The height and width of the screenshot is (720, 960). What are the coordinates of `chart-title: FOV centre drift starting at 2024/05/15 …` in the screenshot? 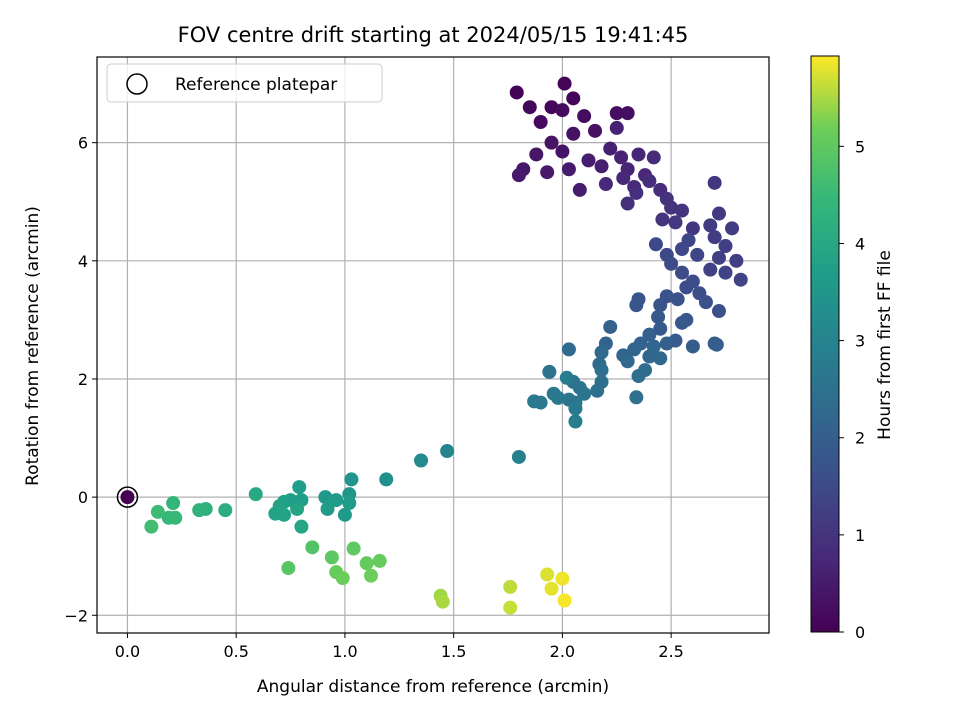 It's located at (433, 35).